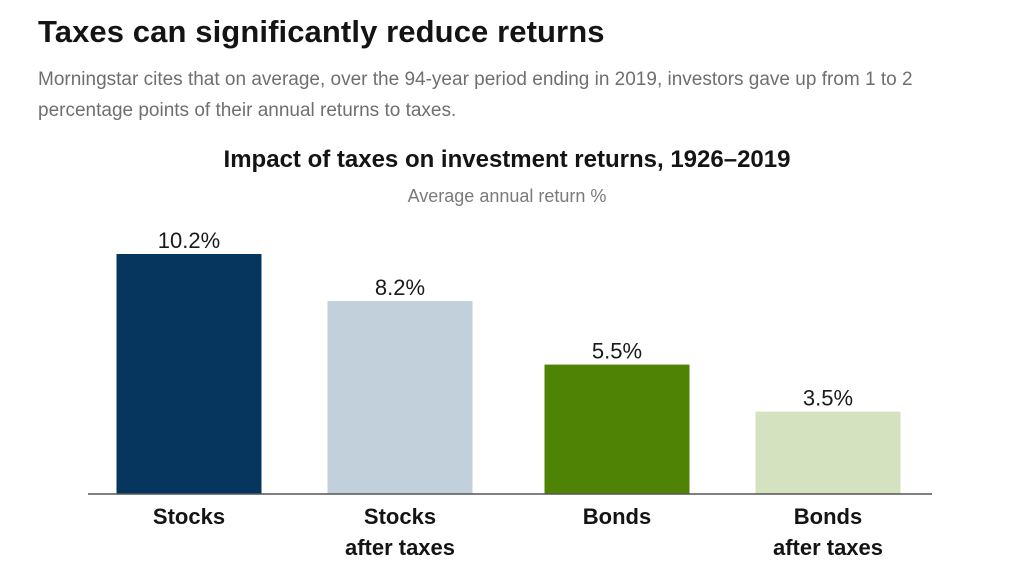  Describe the element at coordinates (189, 240) in the screenshot. I see `value-label-1: 10.2%` at that location.